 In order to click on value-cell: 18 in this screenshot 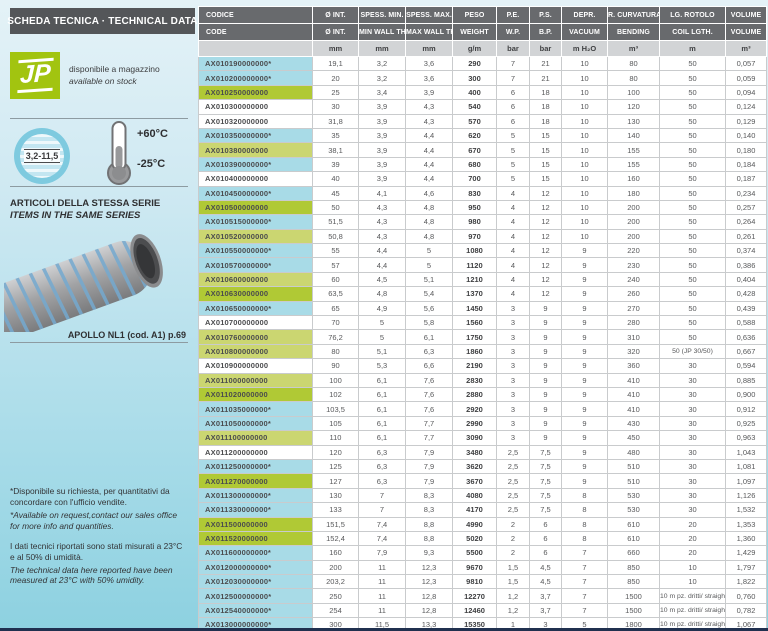, I will do `click(545, 121)`.